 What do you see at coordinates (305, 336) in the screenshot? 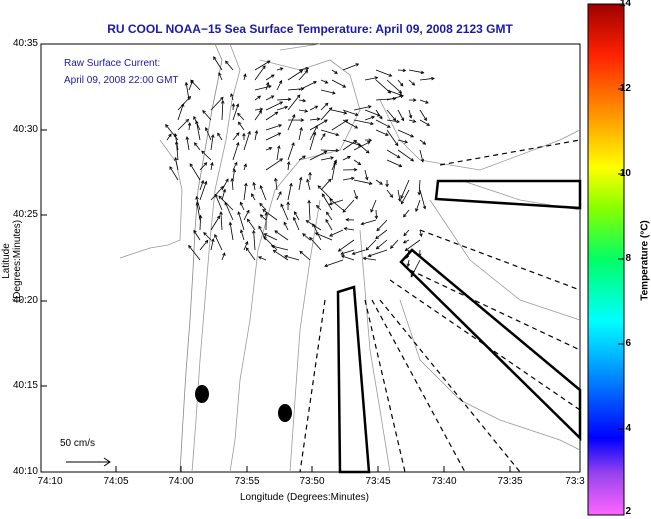
I see `contour-50m` at bounding box center [305, 336].